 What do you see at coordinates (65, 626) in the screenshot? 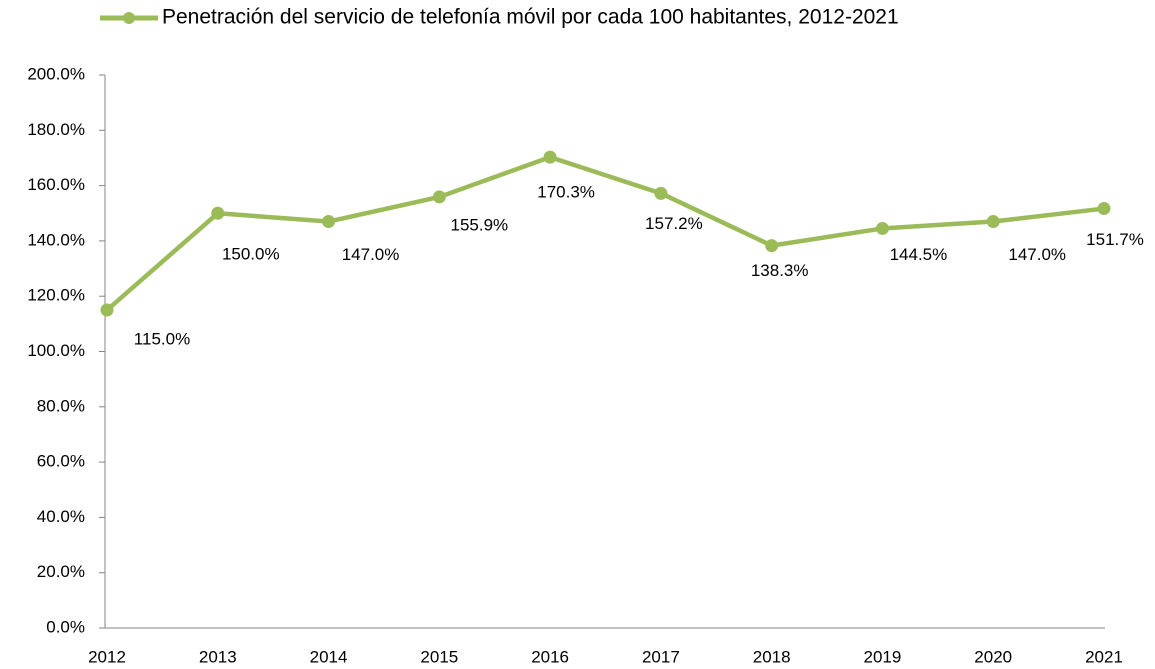
I see `y-tick-label: 0.0%` at bounding box center [65, 626].